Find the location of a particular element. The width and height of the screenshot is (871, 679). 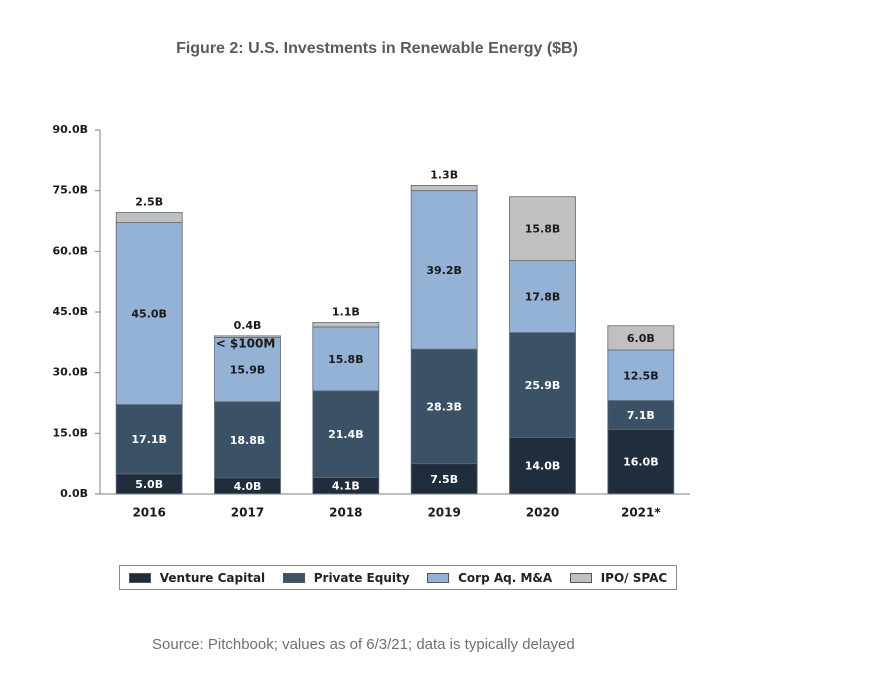

data-label-ipo-spac: 2.5B is located at coordinates (149, 202).